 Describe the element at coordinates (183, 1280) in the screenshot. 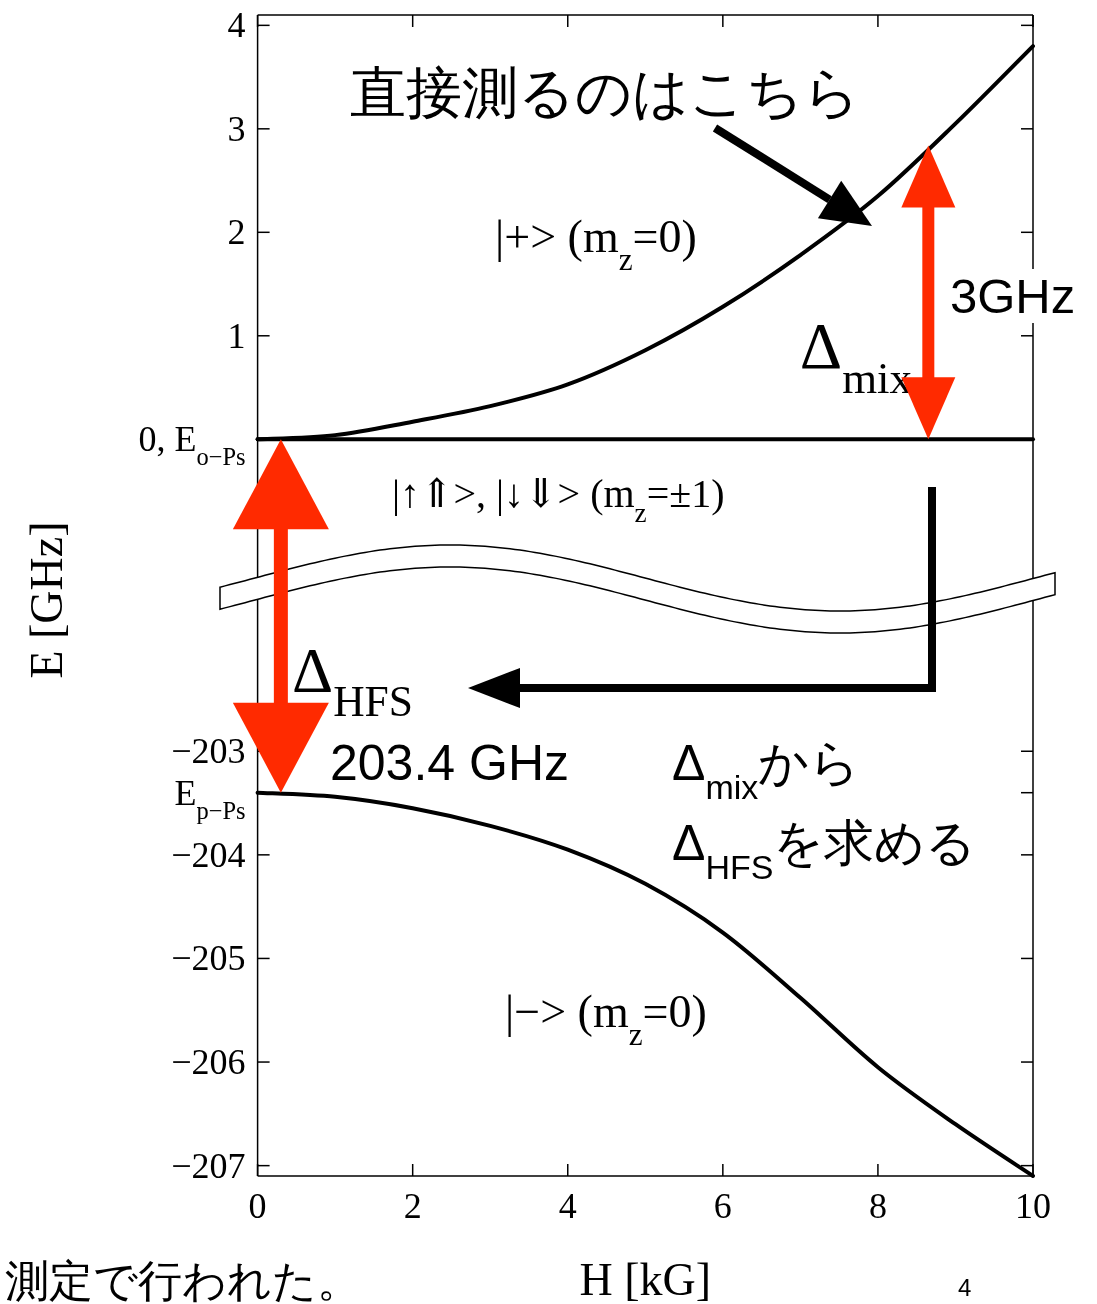

I see `text: 測定で行われた。` at that location.